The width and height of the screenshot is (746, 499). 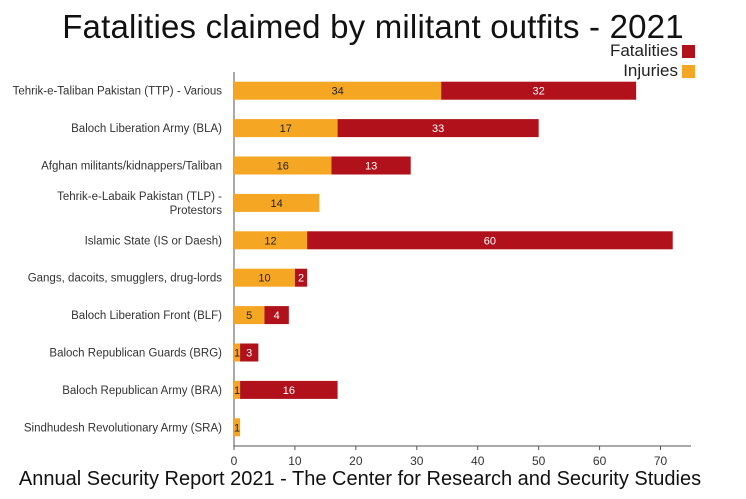 I want to click on category-label: Baloch Republican Guards (BRG), so click(x=135, y=354).